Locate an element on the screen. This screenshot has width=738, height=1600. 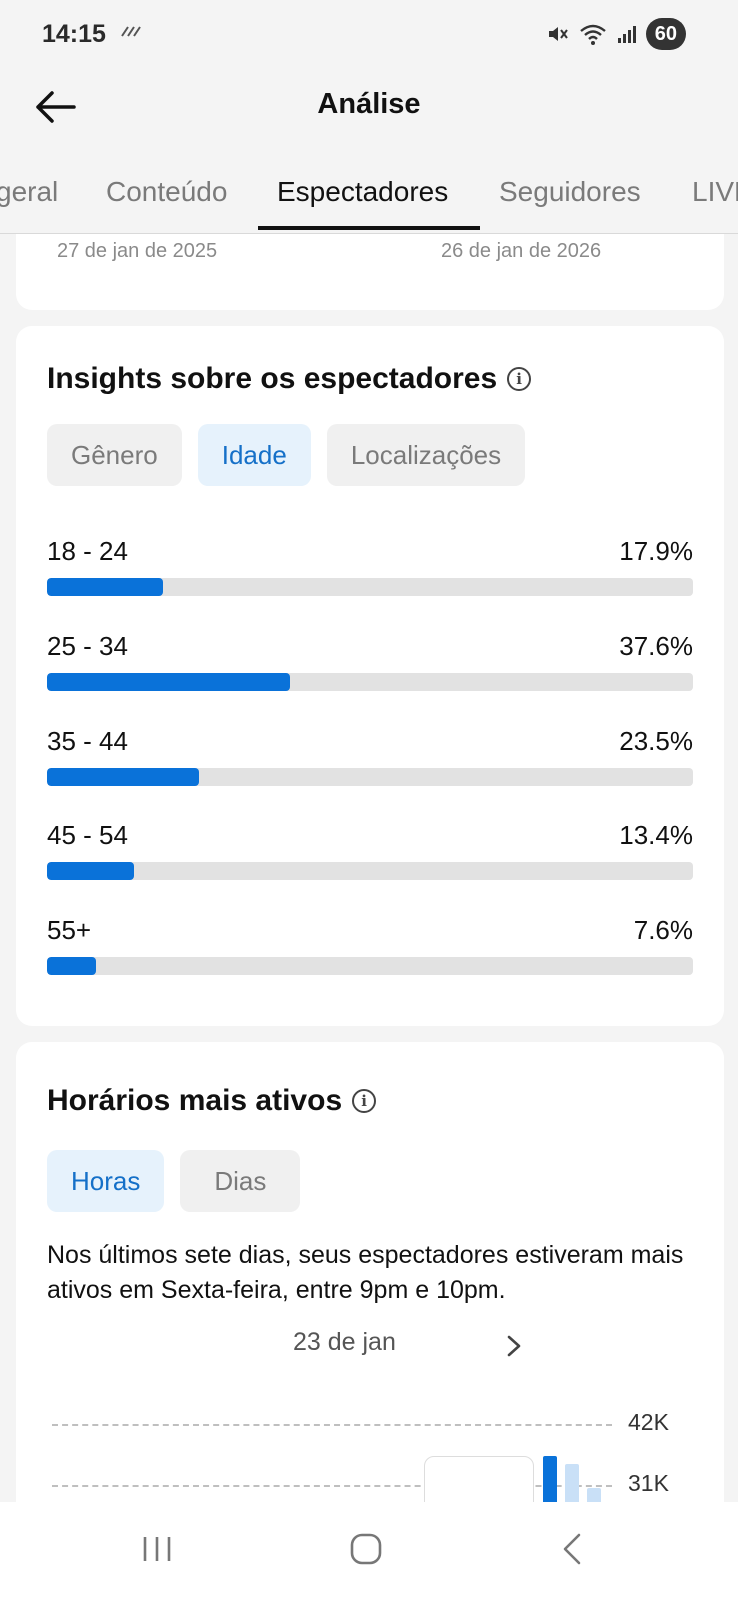
active-hours-title: Horários mais ativos is located at coordinates (195, 1100).